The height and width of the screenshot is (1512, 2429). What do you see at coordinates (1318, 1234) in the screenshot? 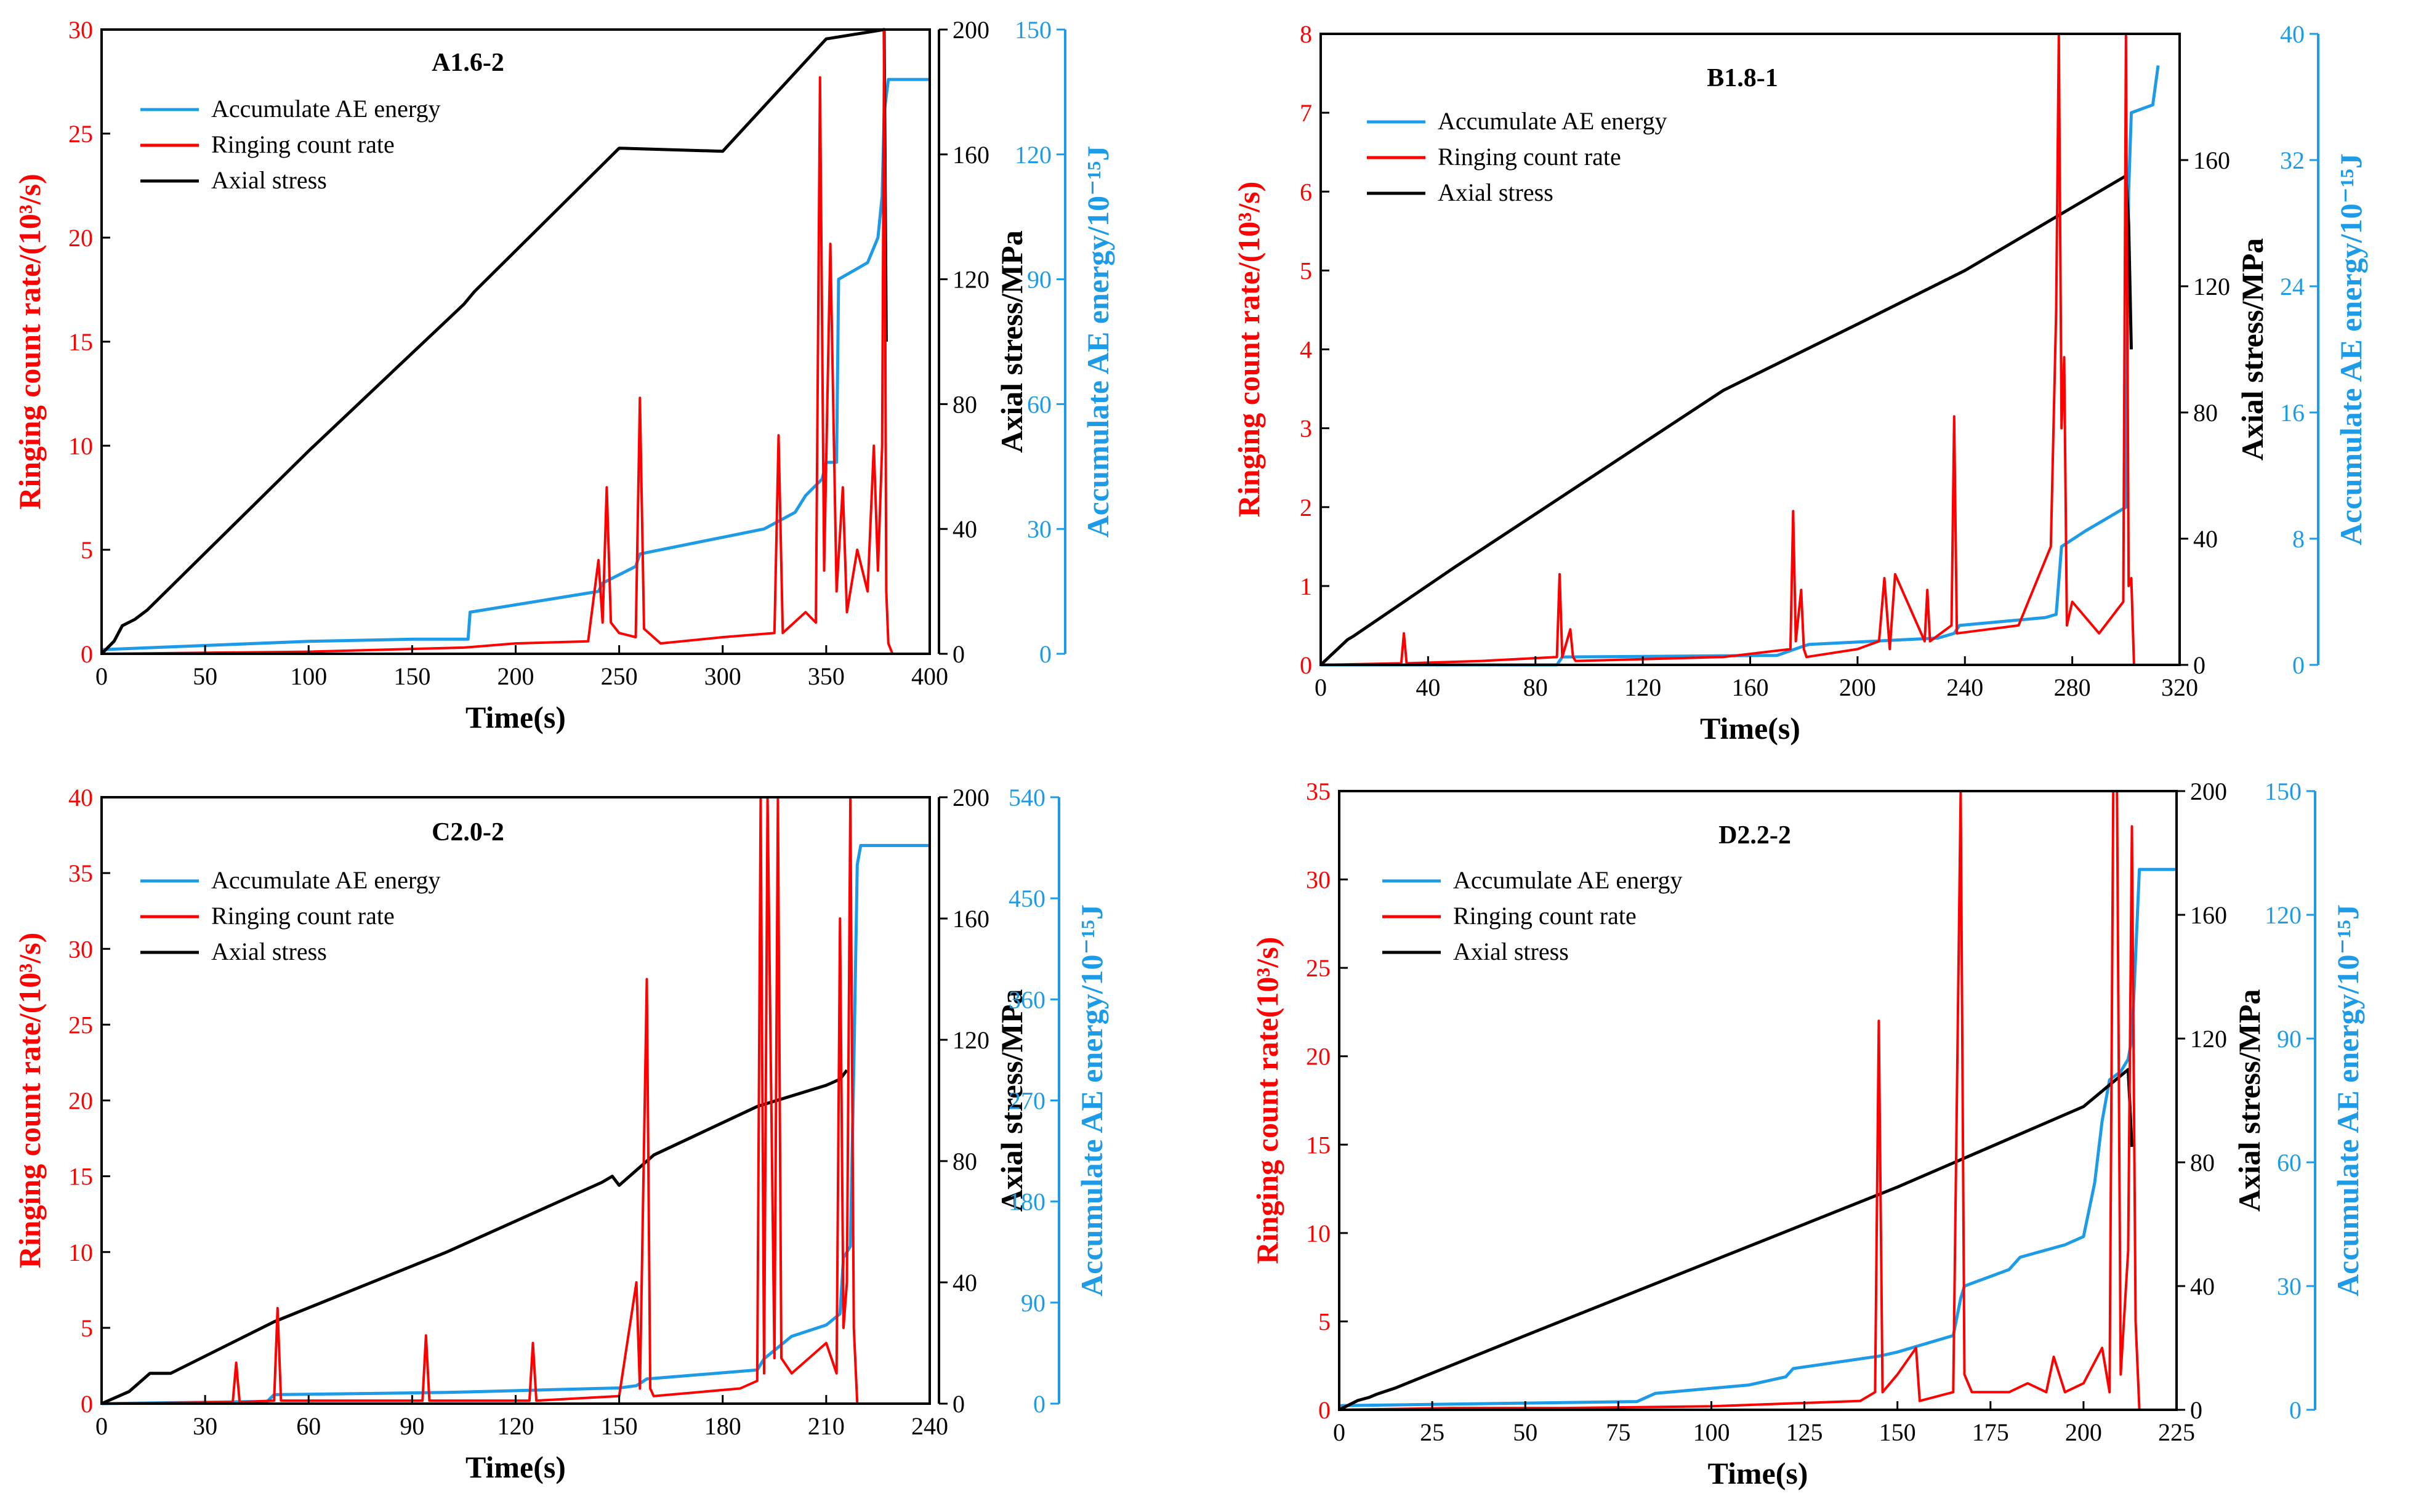
I see `y-left-tick-label: 10` at bounding box center [1318, 1234].